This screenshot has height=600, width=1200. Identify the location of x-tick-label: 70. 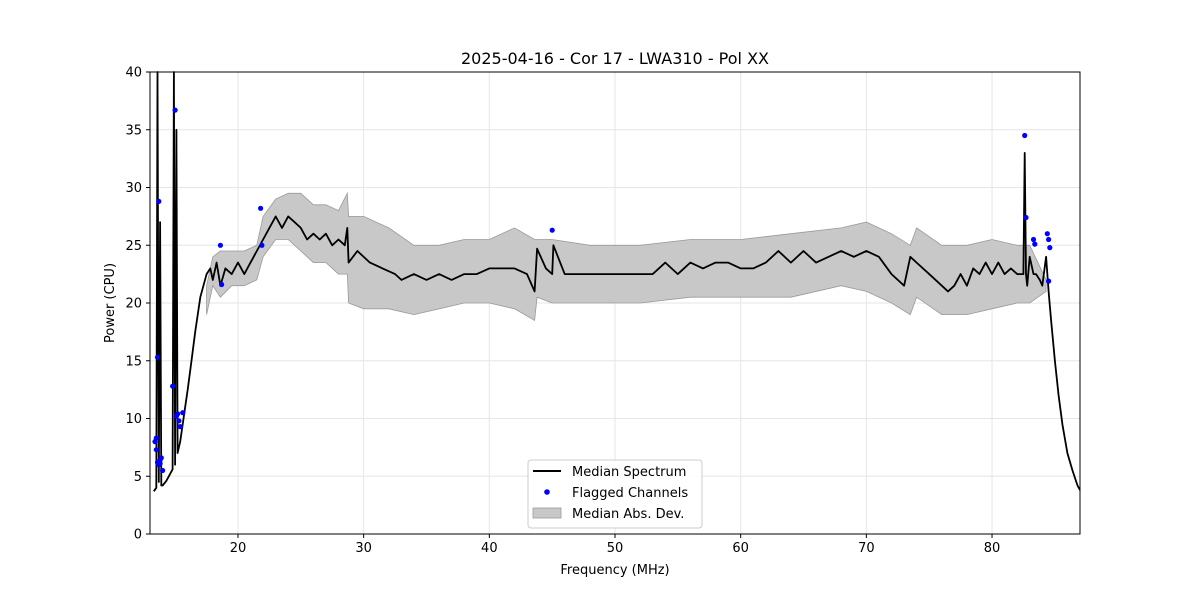
(866, 548).